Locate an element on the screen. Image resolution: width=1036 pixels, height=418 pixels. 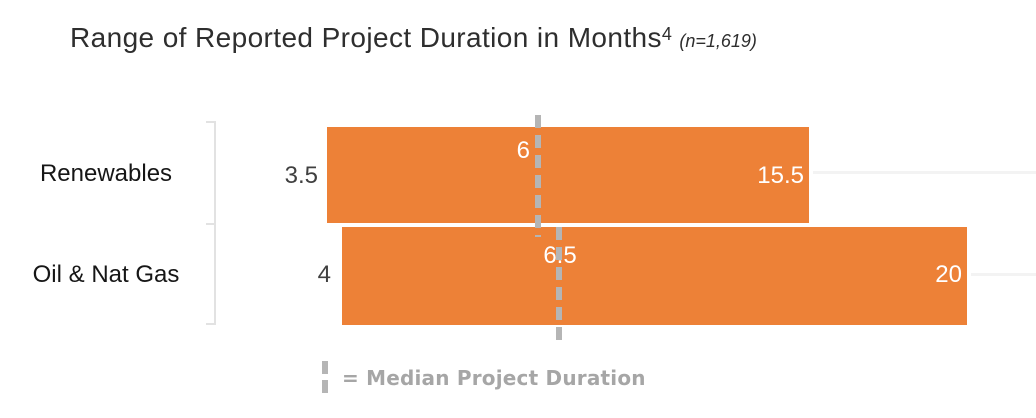
y-axis-tick-bottom is located at coordinates (210, 324).